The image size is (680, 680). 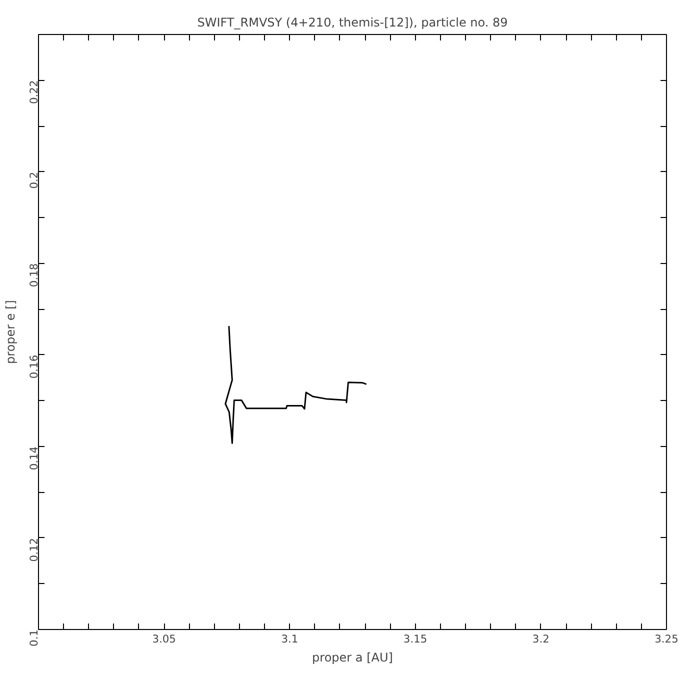 What do you see at coordinates (352, 657) in the screenshot?
I see `x-axis-title: proper a [AU]` at bounding box center [352, 657].